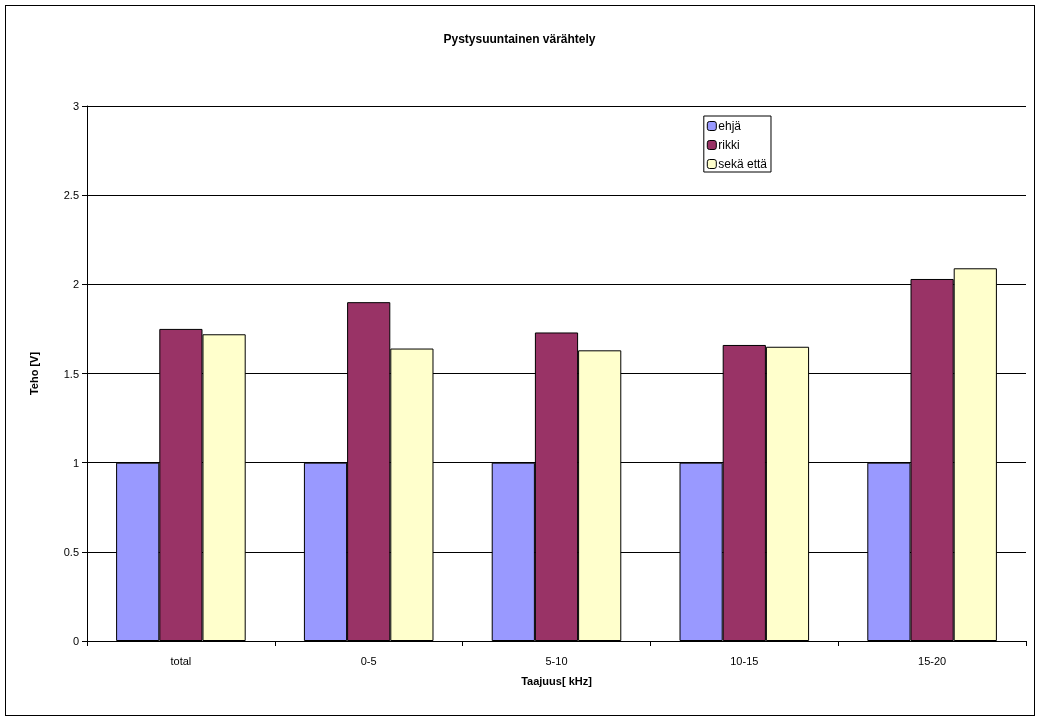 Image resolution: width=1039 pixels, height=720 pixels. I want to click on legend-label: rikki, so click(729, 145).